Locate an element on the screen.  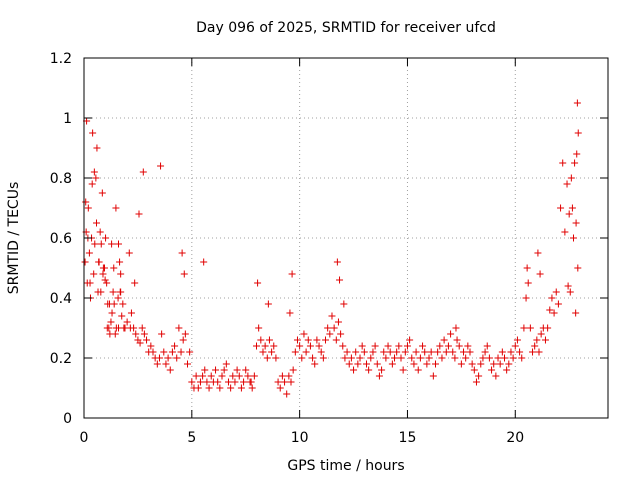
y-tick-label: 0 is located at coordinates (67, 419).